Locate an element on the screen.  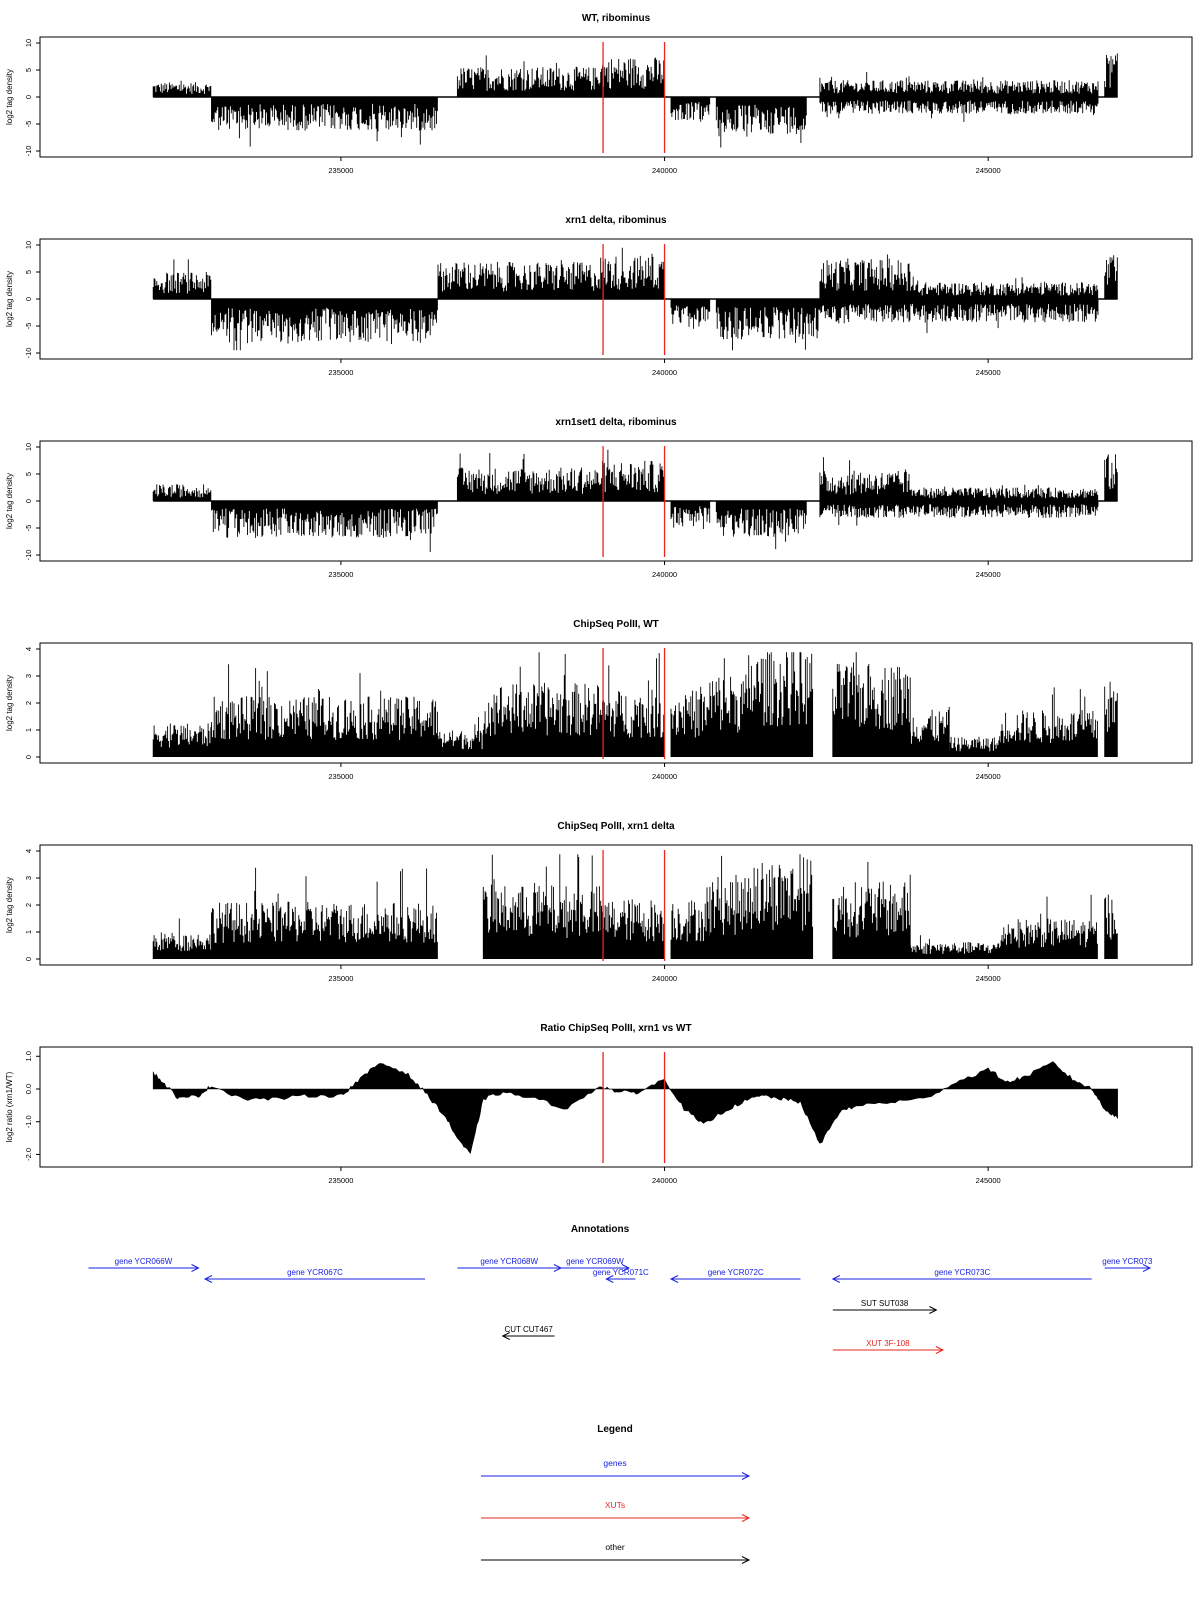
plot-frame is located at coordinates (616, 1107).